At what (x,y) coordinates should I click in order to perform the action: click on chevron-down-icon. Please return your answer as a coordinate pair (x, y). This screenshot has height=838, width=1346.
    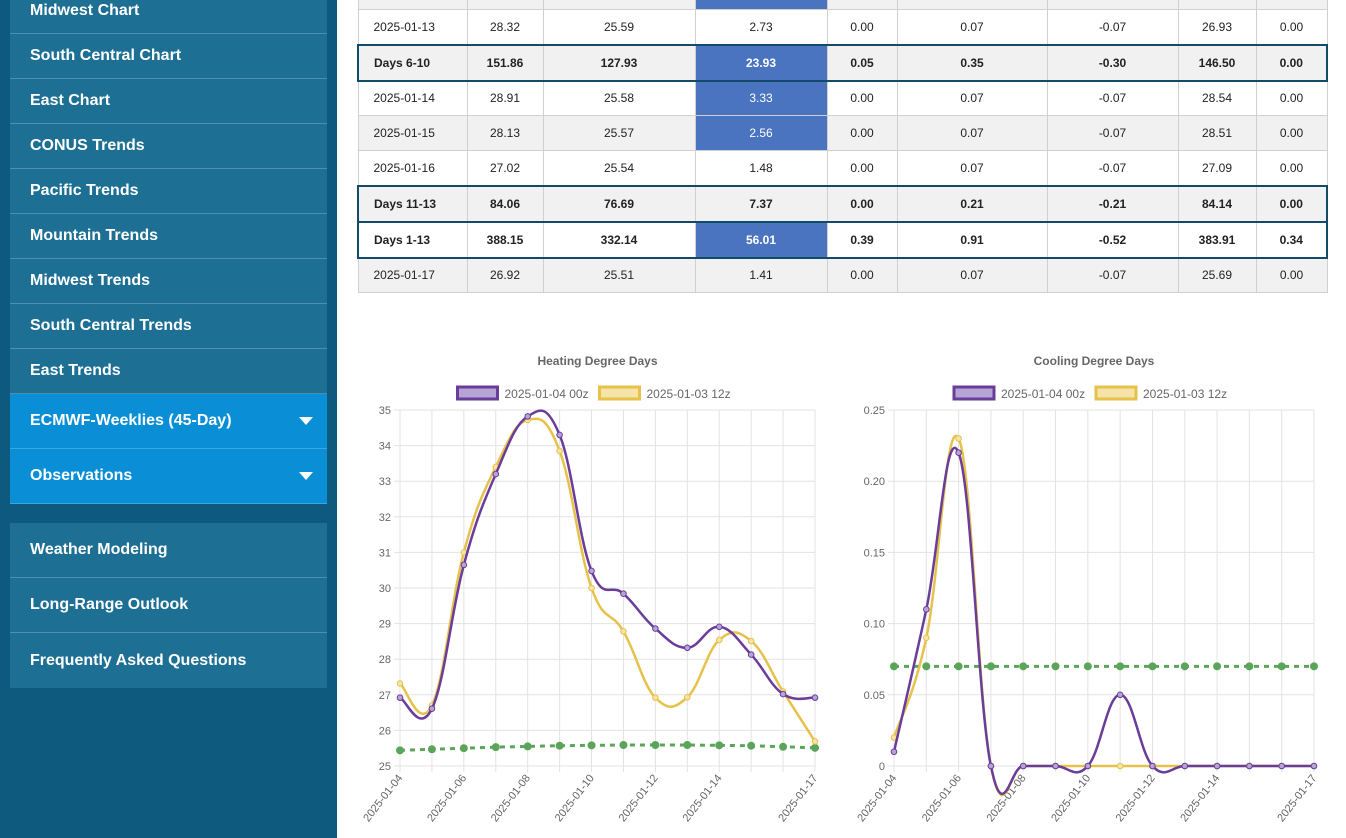
    Looking at the image, I should click on (306, 421).